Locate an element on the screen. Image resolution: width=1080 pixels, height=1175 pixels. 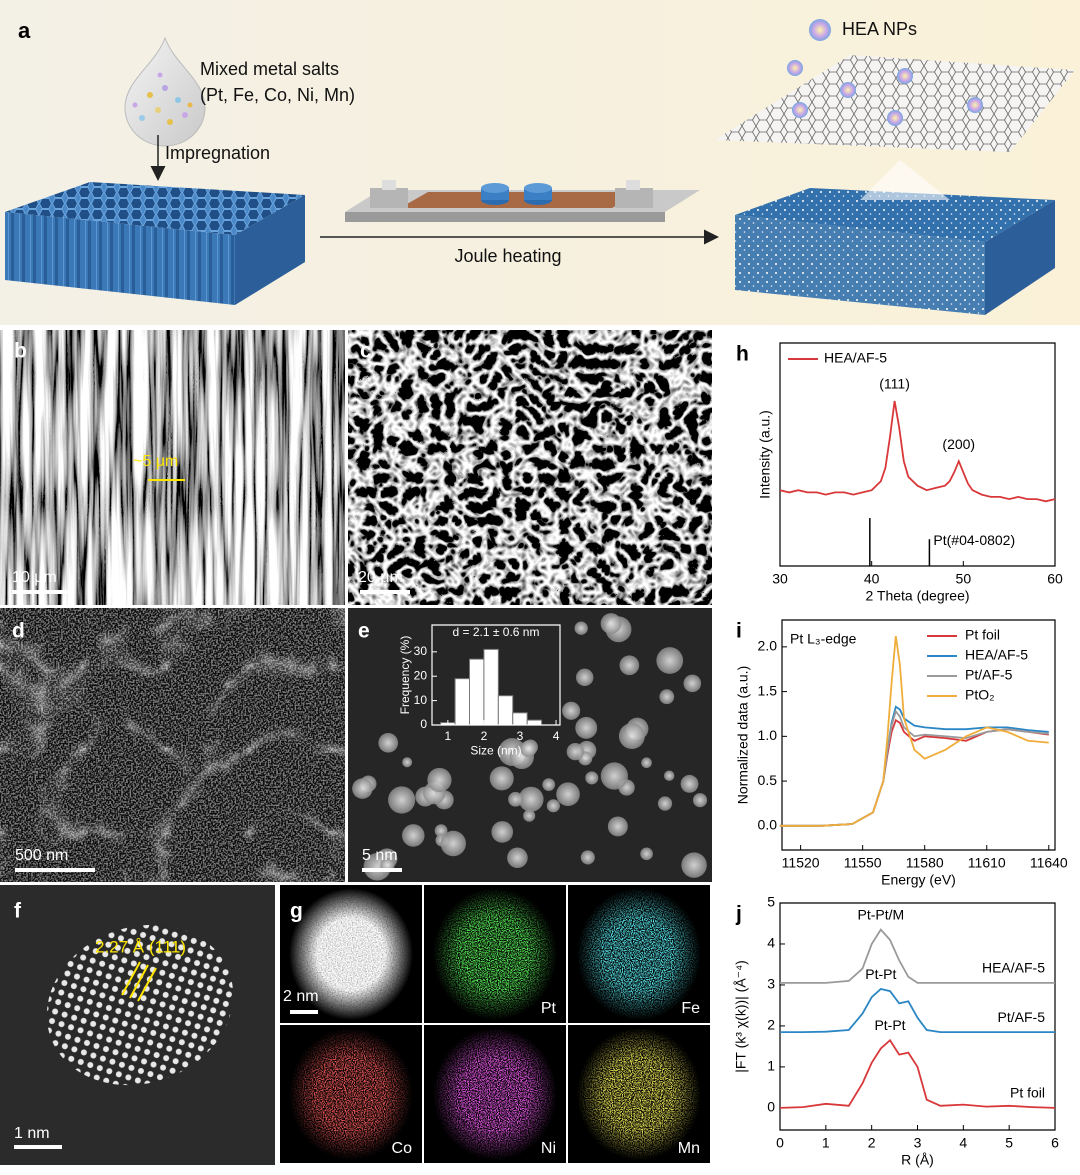
panel-letter: j is located at coordinates (738, 914).